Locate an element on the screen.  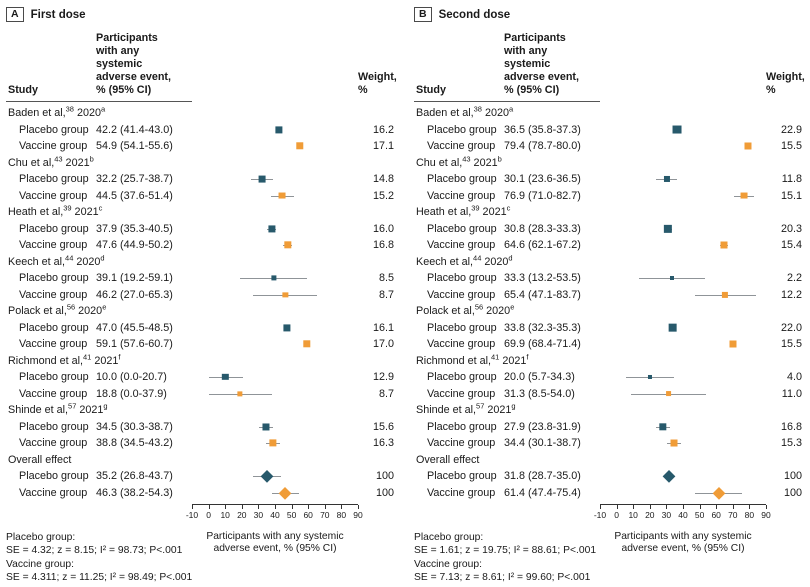
weight-value: 15.1 is located at coordinates (791, 195).